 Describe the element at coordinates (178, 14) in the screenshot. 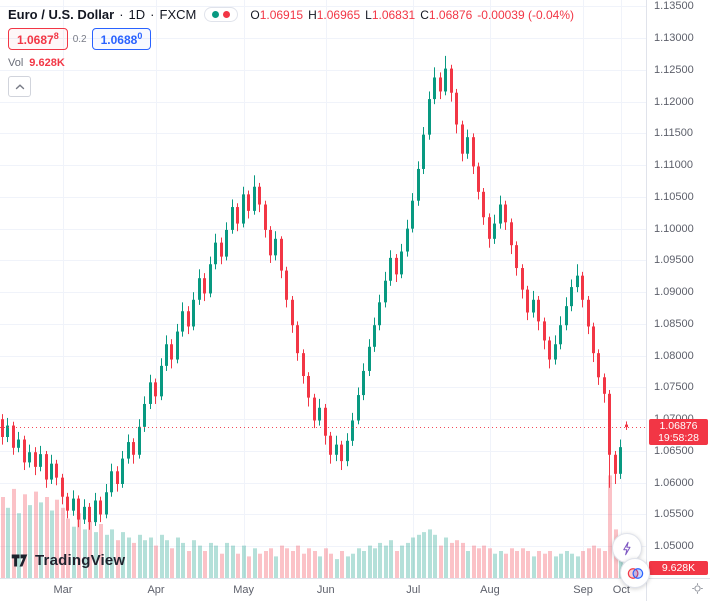

I see `exchange-label: FXCM` at that location.